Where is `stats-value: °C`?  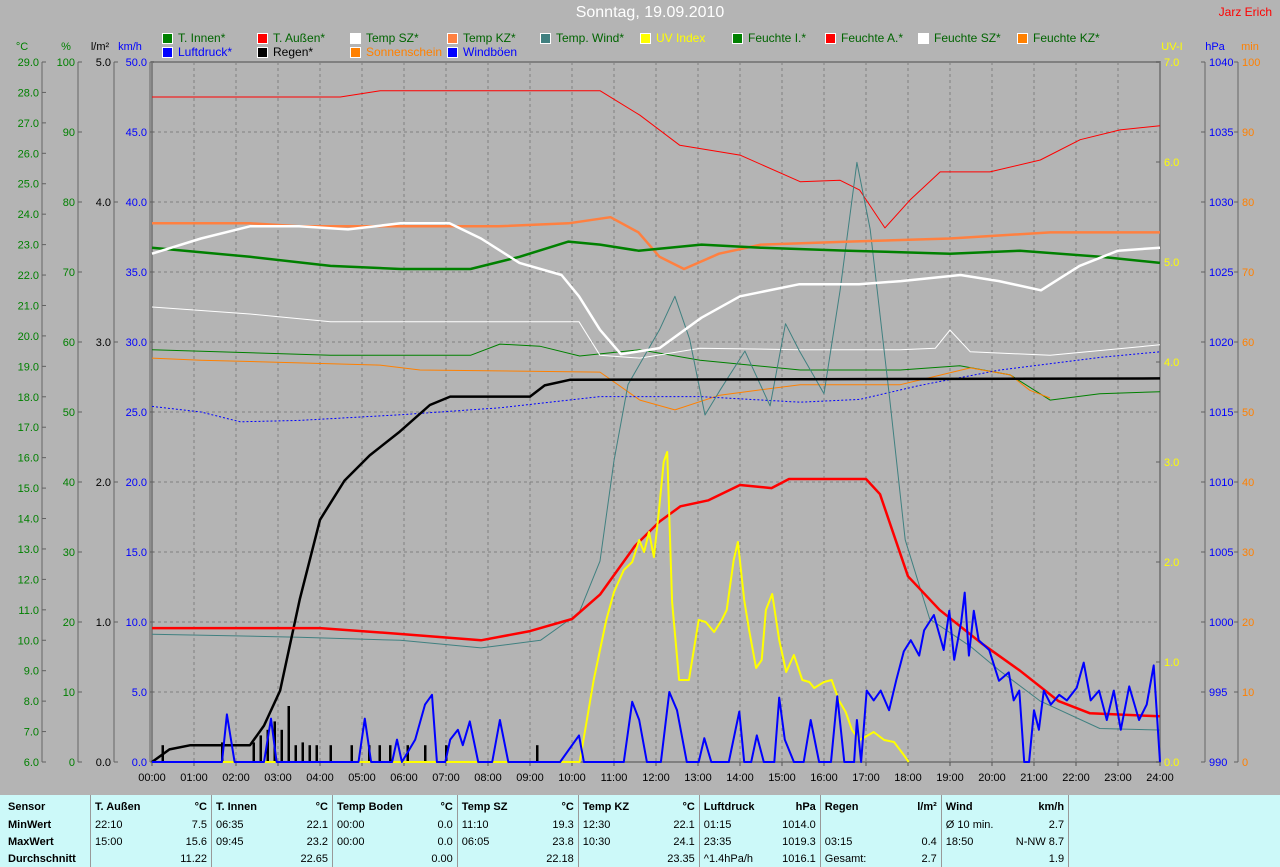 stats-value: °C is located at coordinates (307, 805).